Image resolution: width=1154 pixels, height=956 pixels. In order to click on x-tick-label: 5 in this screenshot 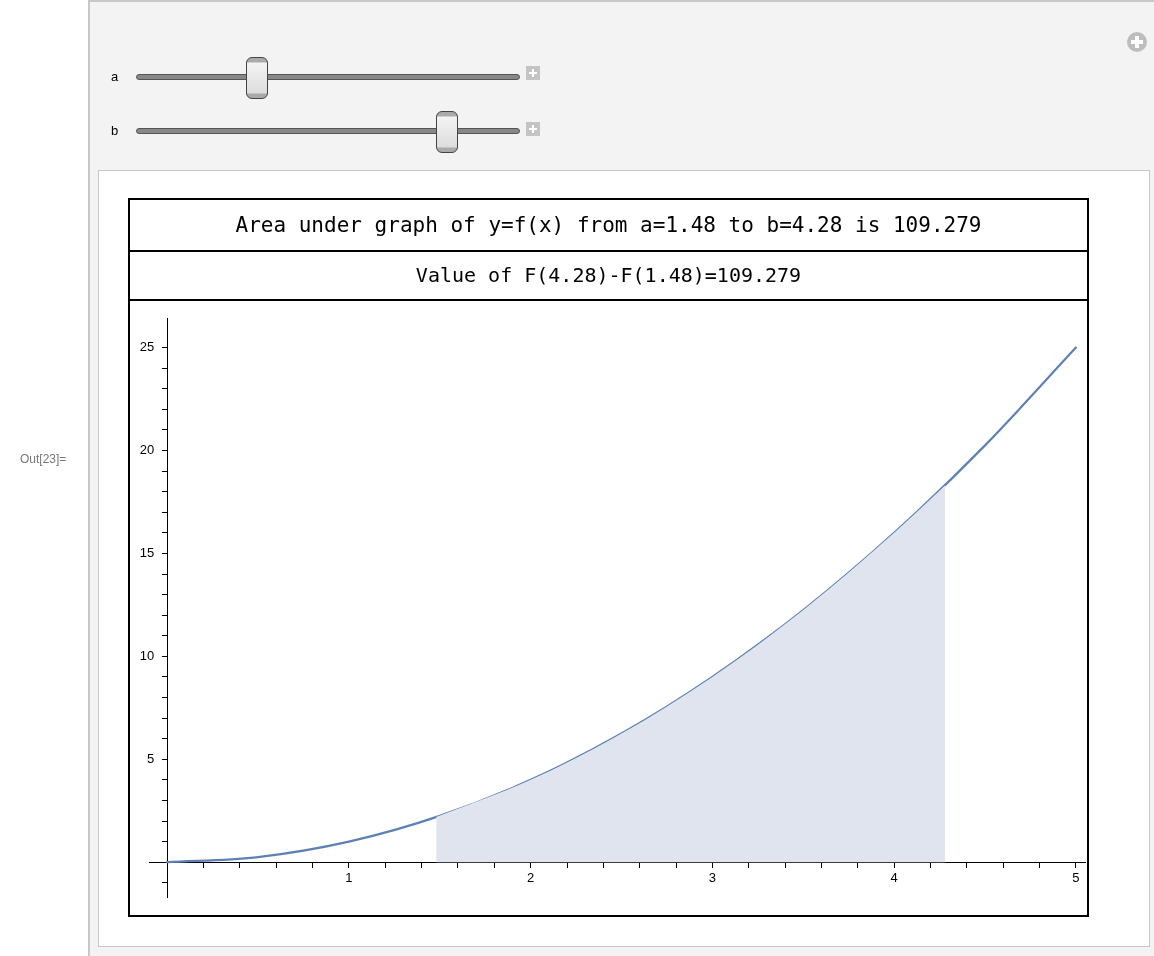, I will do `click(1076, 877)`.